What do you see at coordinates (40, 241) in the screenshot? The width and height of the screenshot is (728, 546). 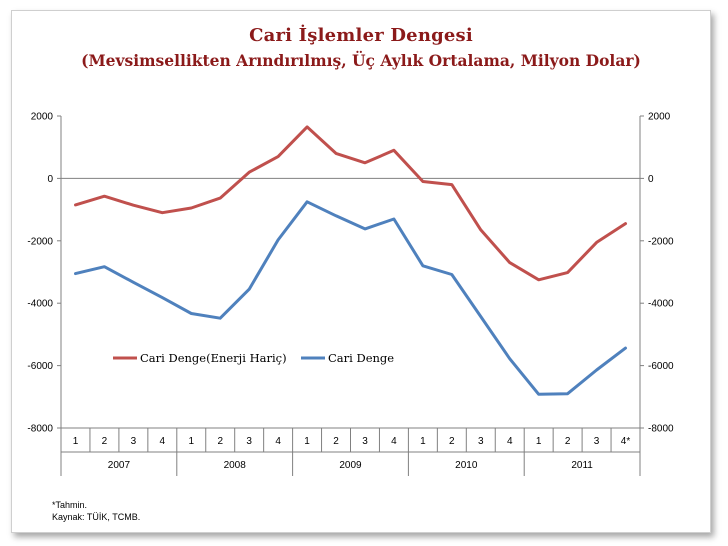 I see `y-tick-label-left: -2000` at bounding box center [40, 241].